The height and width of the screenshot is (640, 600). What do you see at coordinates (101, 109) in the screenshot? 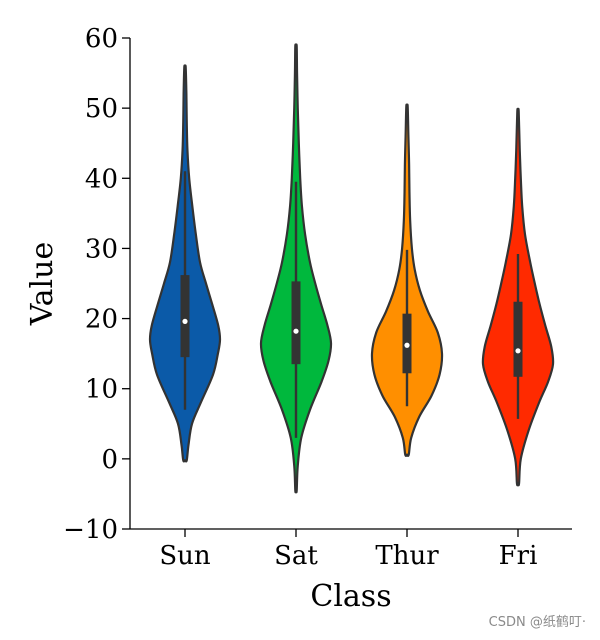
I see `y-tick-label: 50` at bounding box center [101, 109].